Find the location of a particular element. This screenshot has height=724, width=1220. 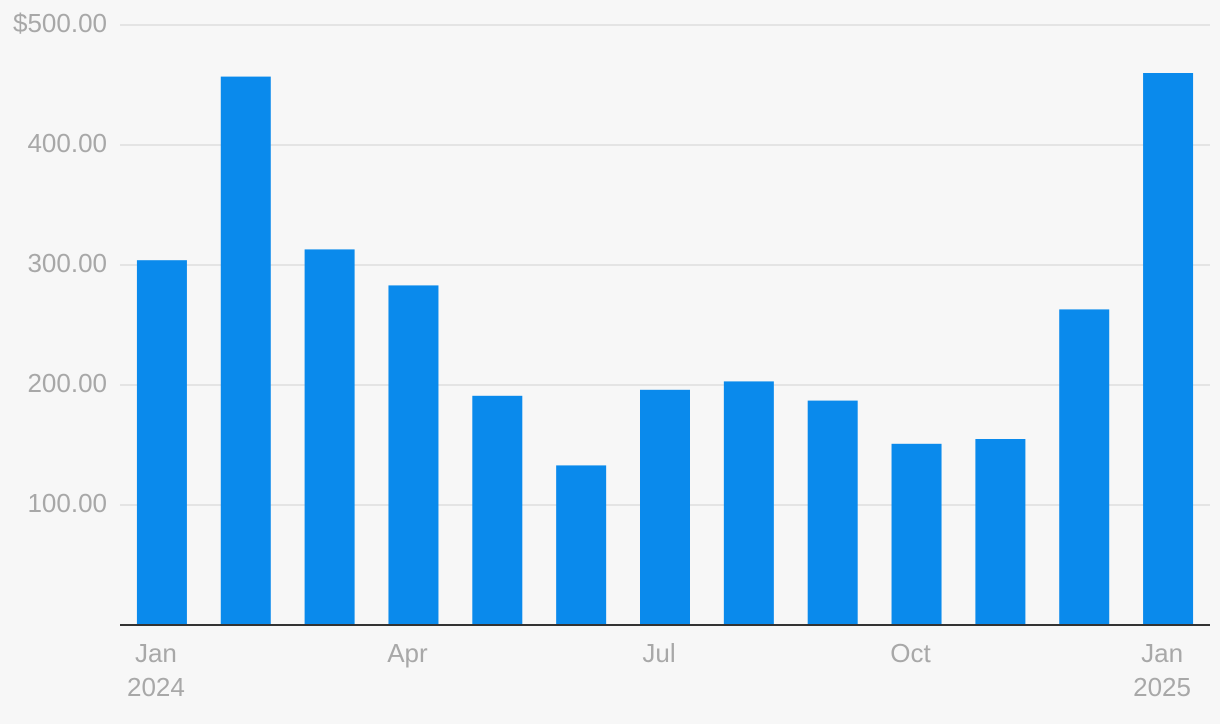

x-tick-label: Oct is located at coordinates (910, 653).